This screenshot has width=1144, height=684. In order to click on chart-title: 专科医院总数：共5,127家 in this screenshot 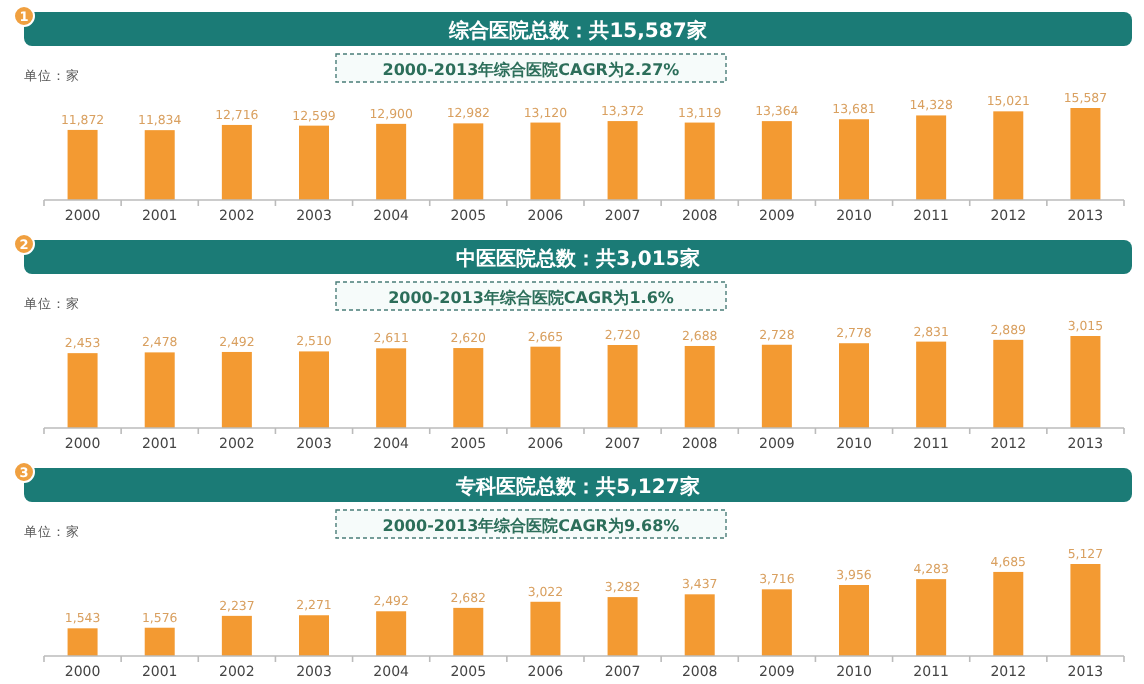, I will do `click(577, 487)`.